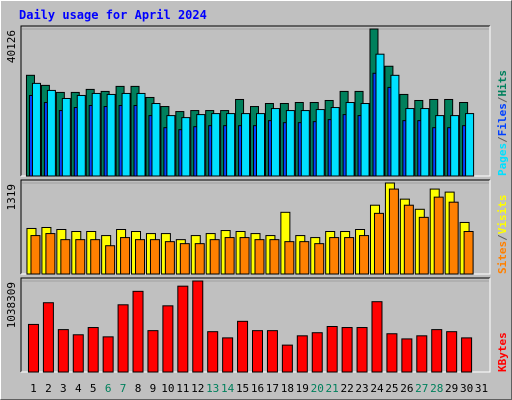  I want to click on x-tick-label: 1, so click(33, 388).